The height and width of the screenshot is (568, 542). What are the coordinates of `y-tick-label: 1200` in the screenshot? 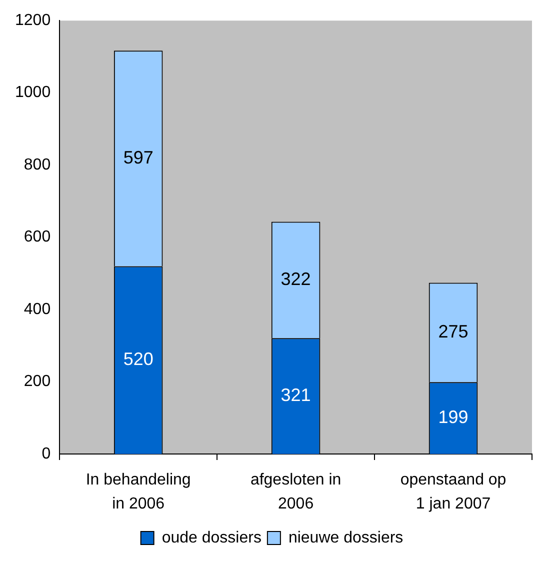 It's located at (33, 21).